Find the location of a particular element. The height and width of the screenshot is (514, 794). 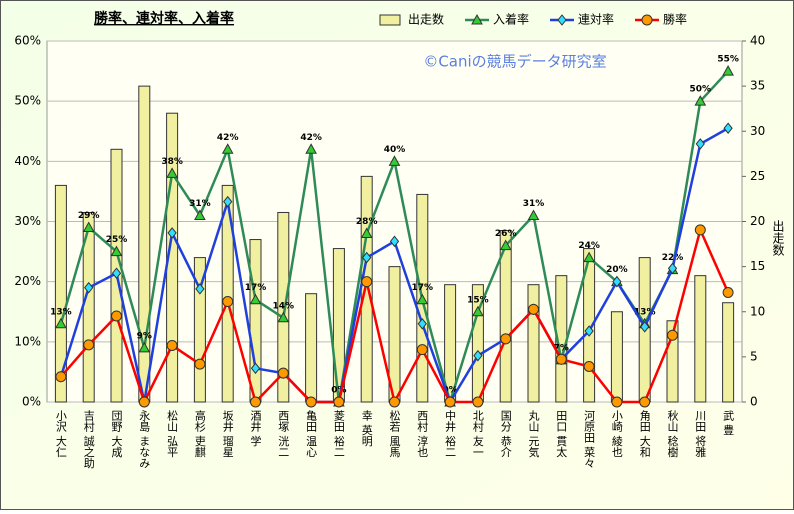

y-tick-label: 20% is located at coordinates (27, 281).